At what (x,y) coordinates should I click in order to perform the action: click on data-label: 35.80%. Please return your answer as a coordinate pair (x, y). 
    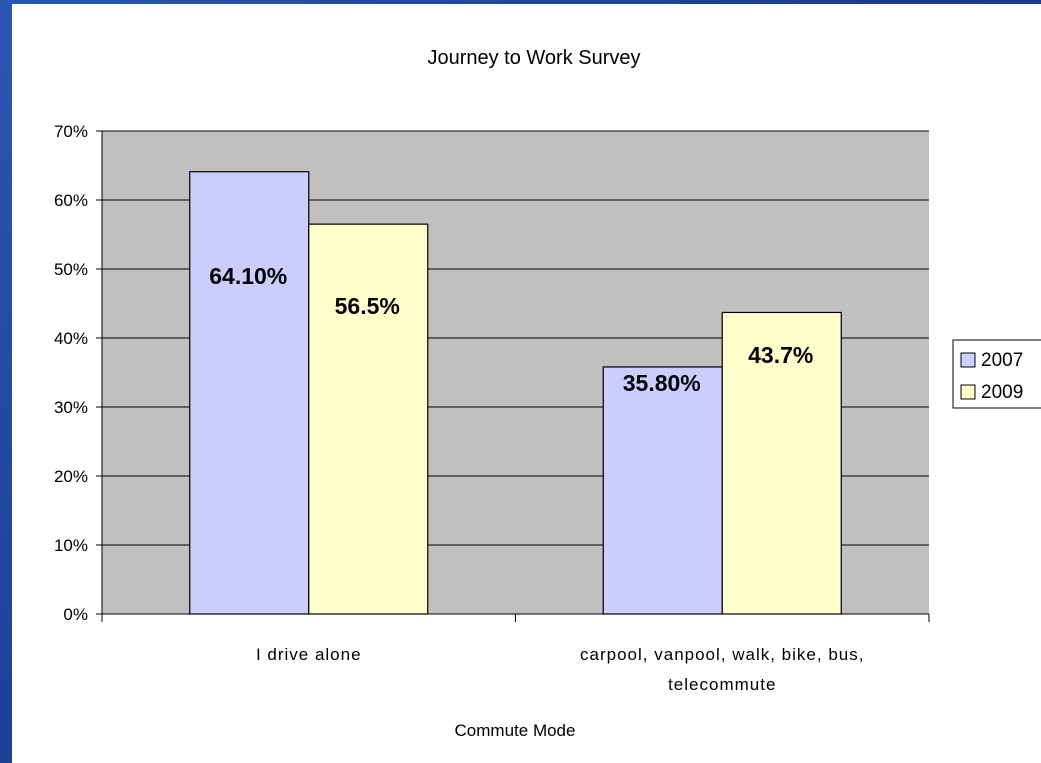
    Looking at the image, I should click on (662, 383).